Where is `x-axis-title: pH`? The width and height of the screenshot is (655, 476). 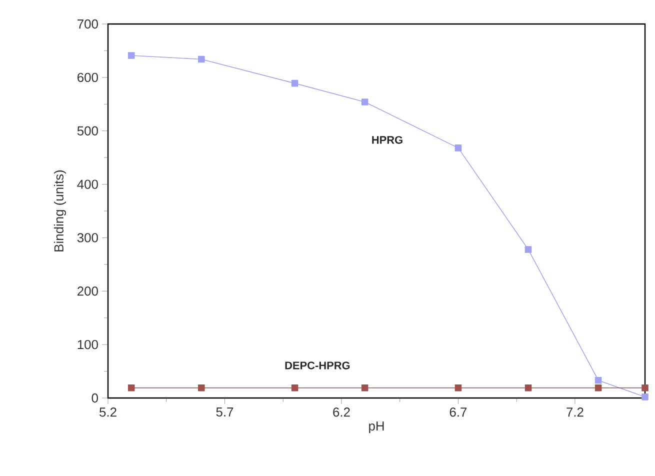
x-axis-title: pH is located at coordinates (376, 428).